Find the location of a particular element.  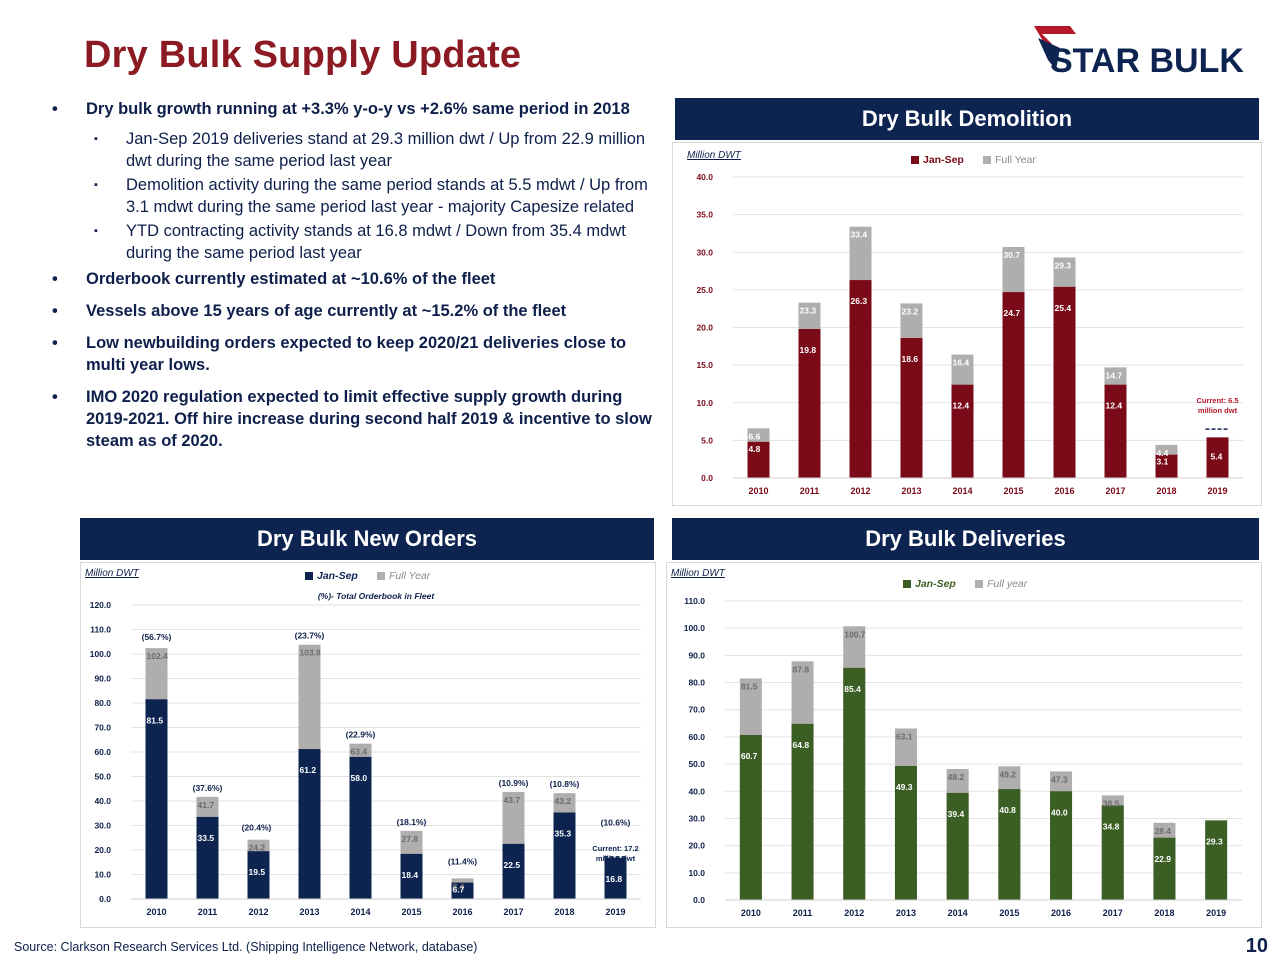

x-tick-label: 2019 is located at coordinates (1217, 491).